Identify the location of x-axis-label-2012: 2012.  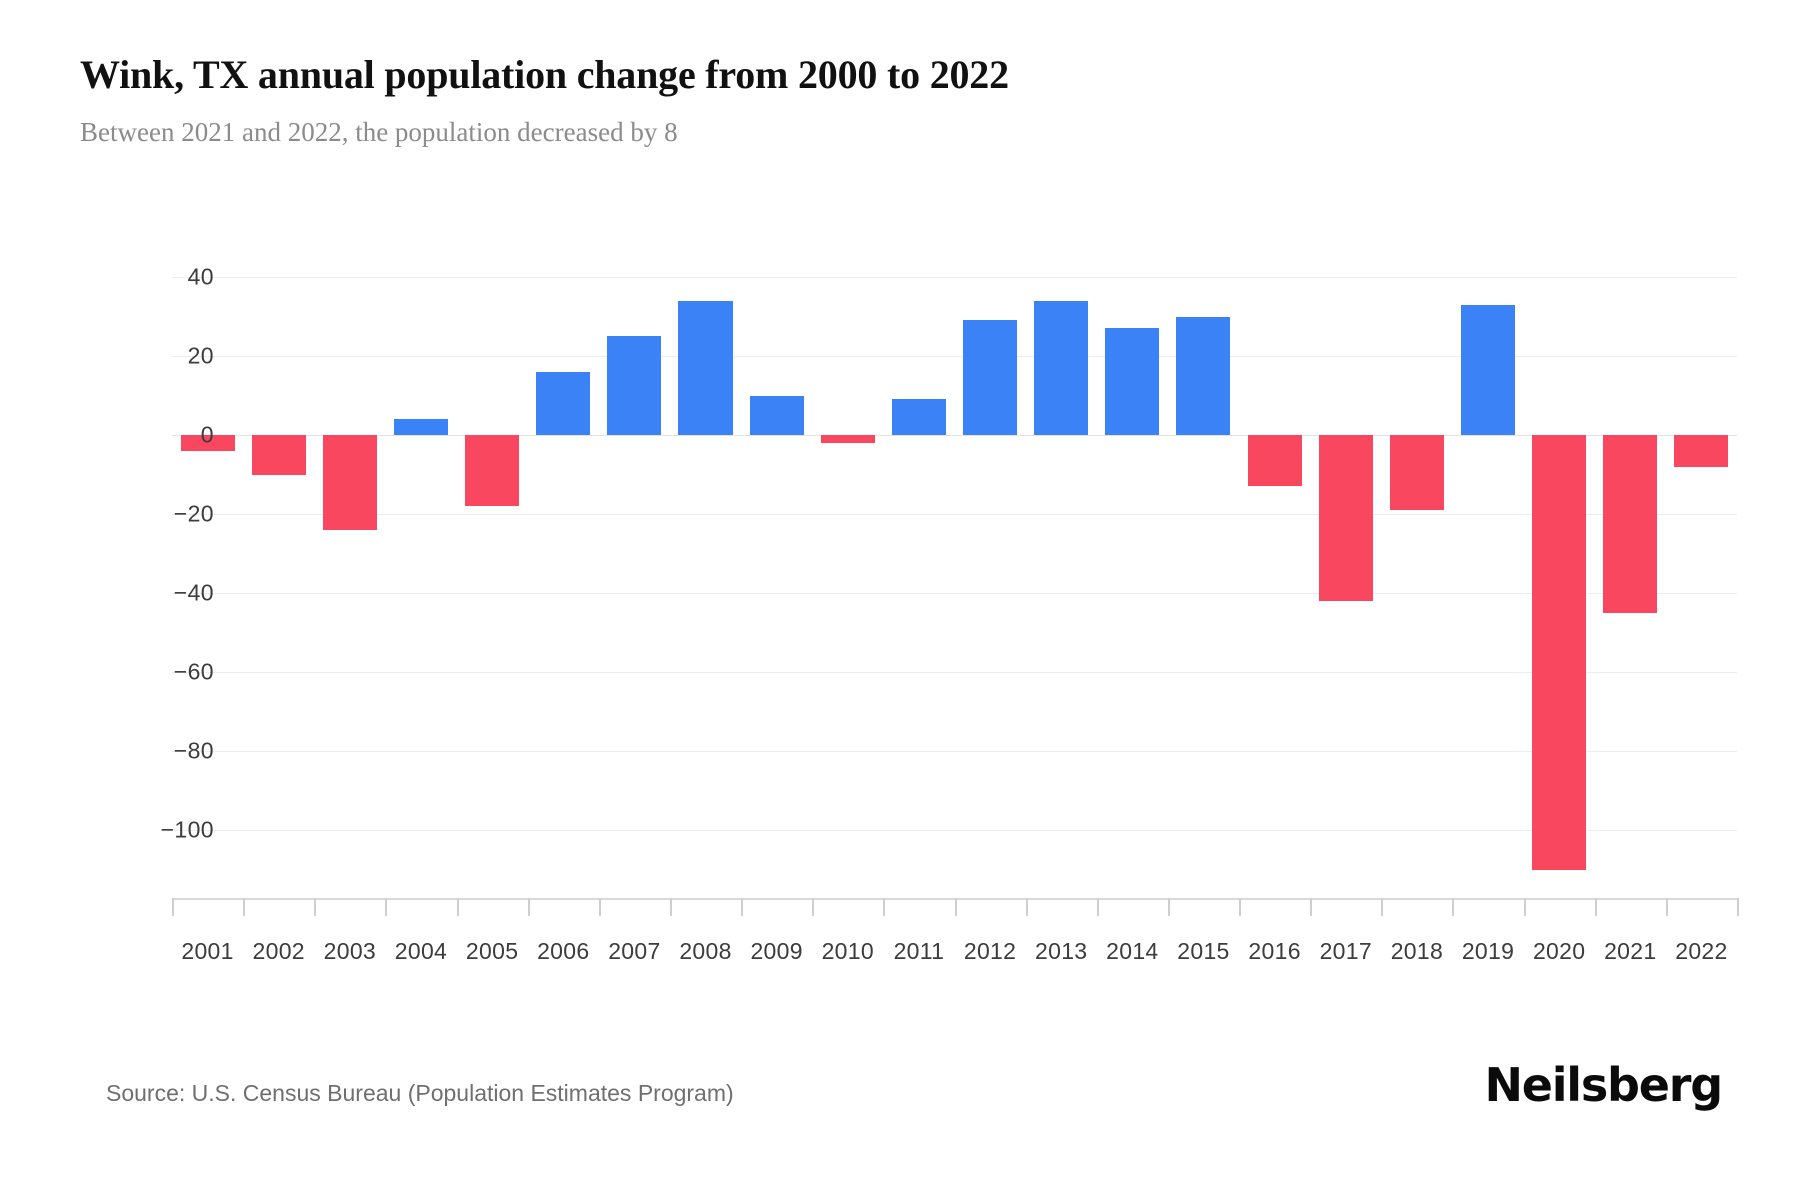
(990, 951).